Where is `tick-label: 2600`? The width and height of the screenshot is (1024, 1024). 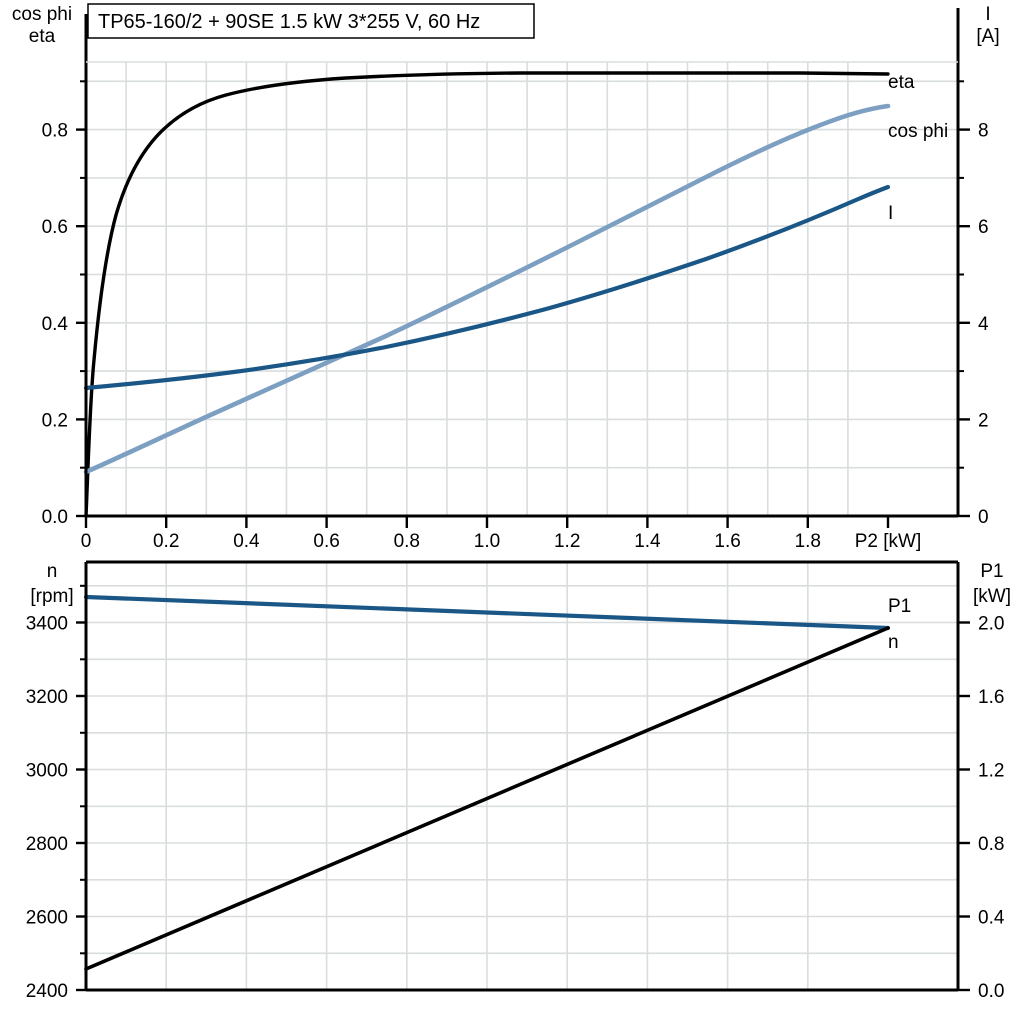 tick-label: 2600 is located at coordinates (47, 918).